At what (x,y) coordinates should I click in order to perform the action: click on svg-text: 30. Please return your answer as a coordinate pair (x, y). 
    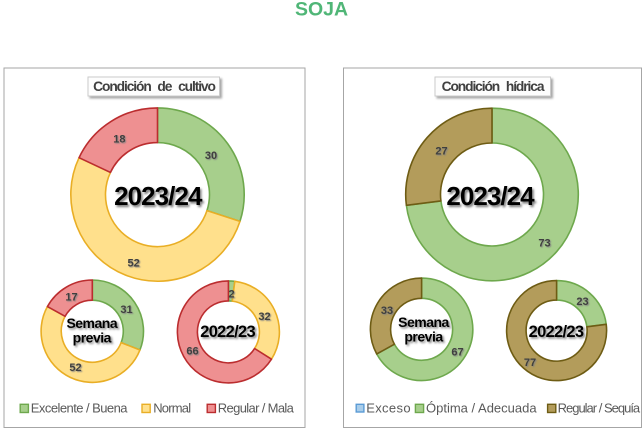
    Looking at the image, I should click on (211, 156).